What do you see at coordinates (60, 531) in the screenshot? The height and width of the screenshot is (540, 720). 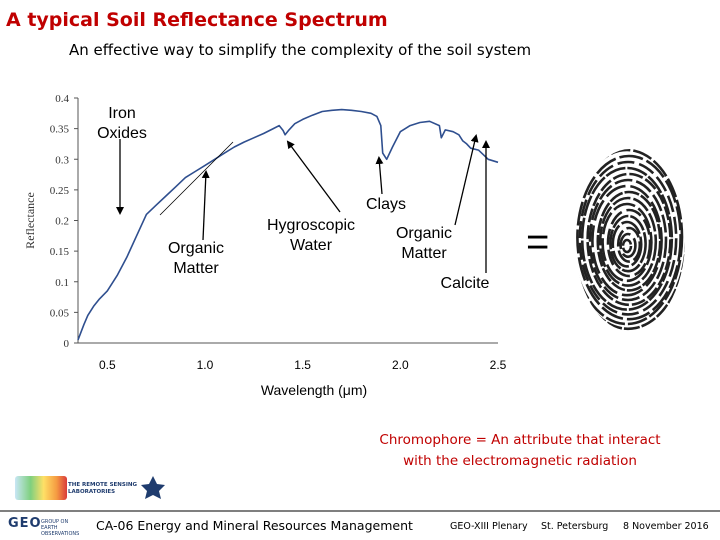 I see `geo-logo-sub-line-2: EARTH OBSERVATIONS` at bounding box center [60, 531].